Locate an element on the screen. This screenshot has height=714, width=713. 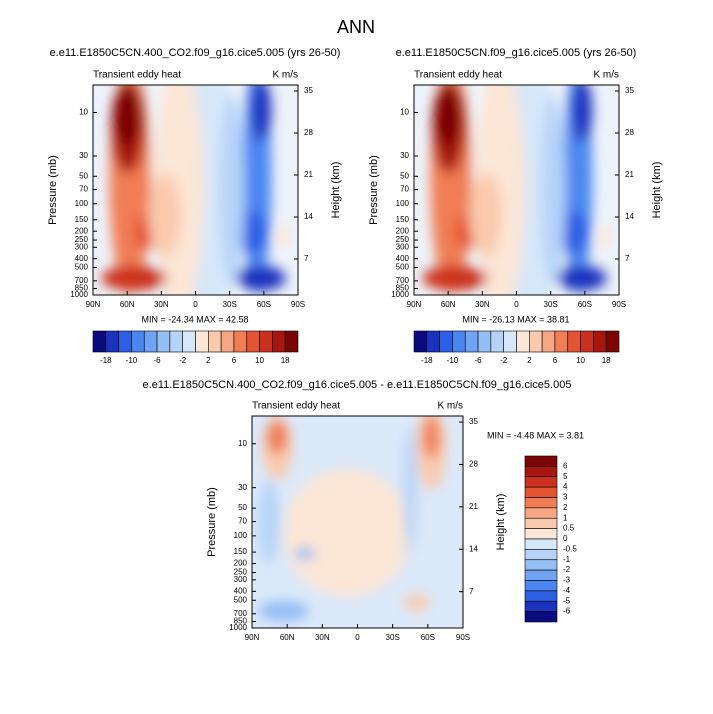
colorbar-label: -18 is located at coordinates (427, 360).